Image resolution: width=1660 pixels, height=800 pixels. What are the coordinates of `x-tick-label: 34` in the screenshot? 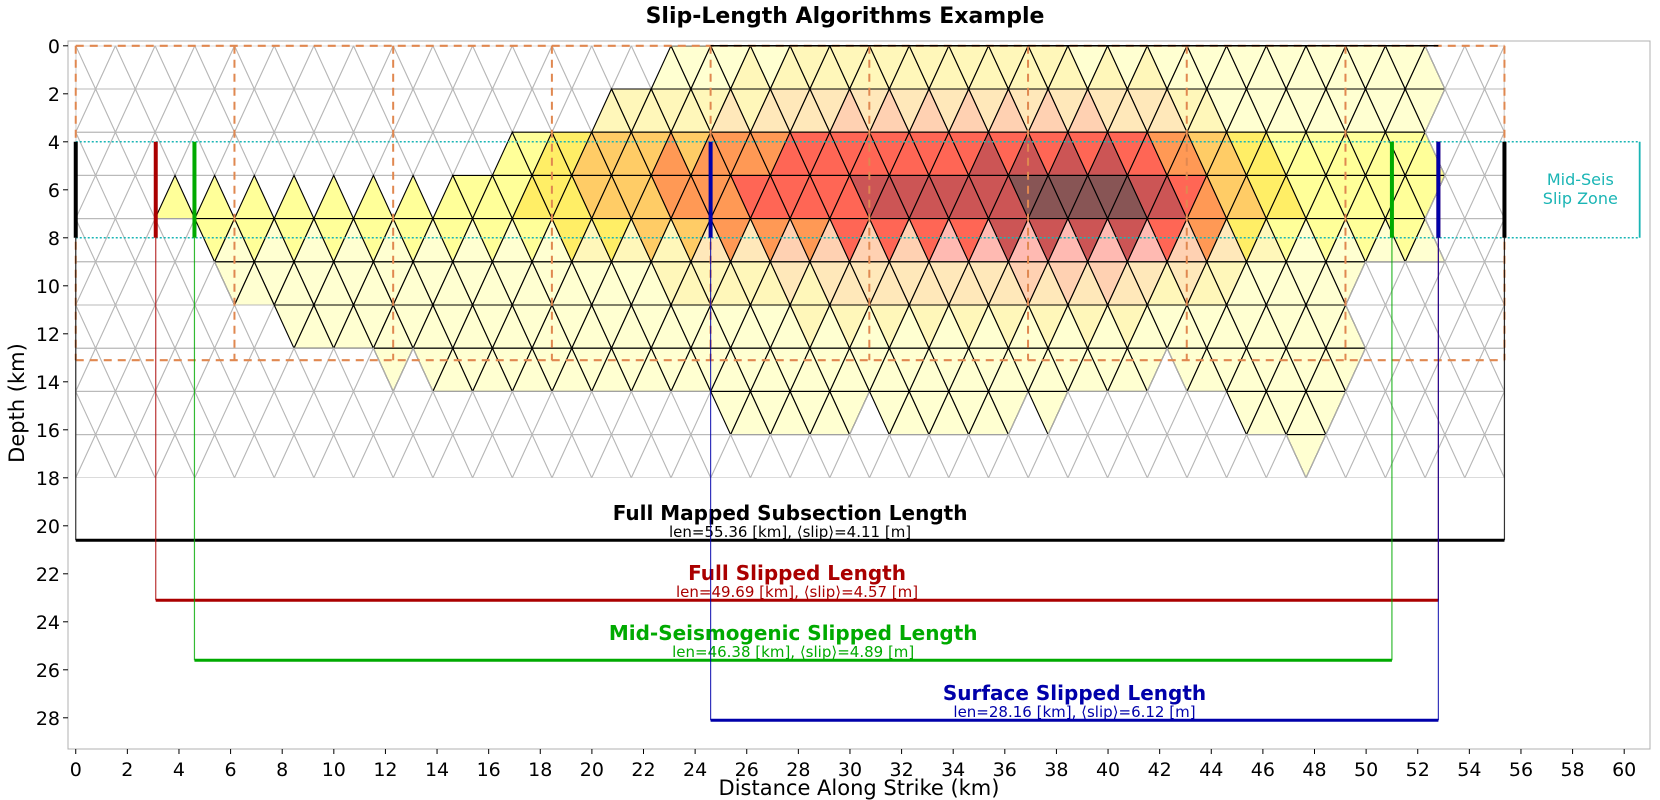 It's located at (953, 770).